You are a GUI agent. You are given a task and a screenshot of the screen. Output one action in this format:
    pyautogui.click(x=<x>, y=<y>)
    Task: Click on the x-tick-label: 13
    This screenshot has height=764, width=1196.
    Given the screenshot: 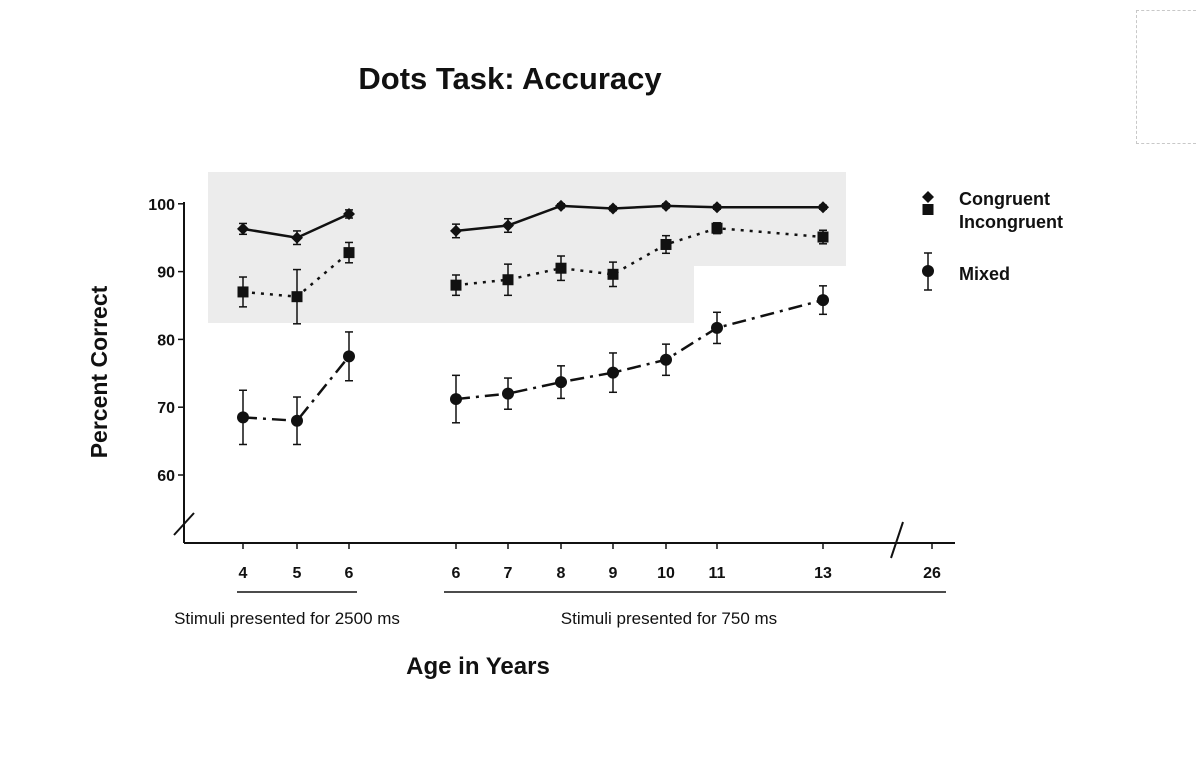 What is the action you would take?
    pyautogui.click(x=823, y=573)
    